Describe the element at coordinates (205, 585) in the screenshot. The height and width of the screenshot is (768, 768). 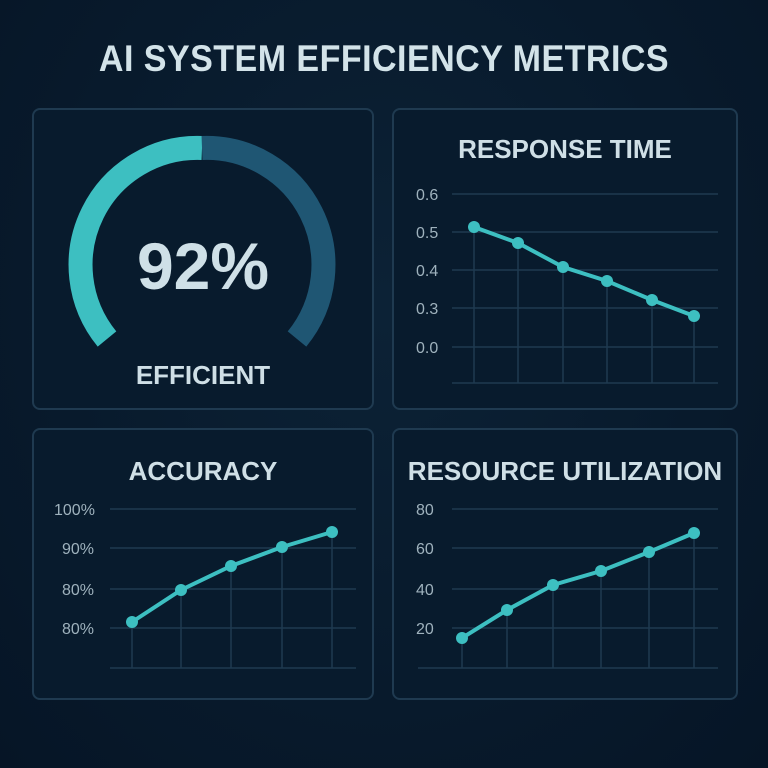
I see `accuracy-chart: 100% 90% 80% 80%` at that location.